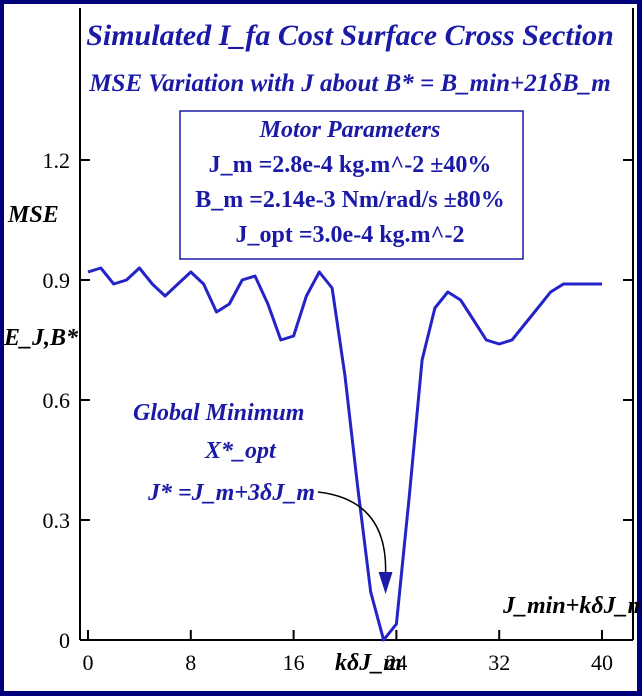 The image size is (642, 696). Describe the element at coordinates (57, 400) in the screenshot. I see `y-tick-label: 0.6` at that location.